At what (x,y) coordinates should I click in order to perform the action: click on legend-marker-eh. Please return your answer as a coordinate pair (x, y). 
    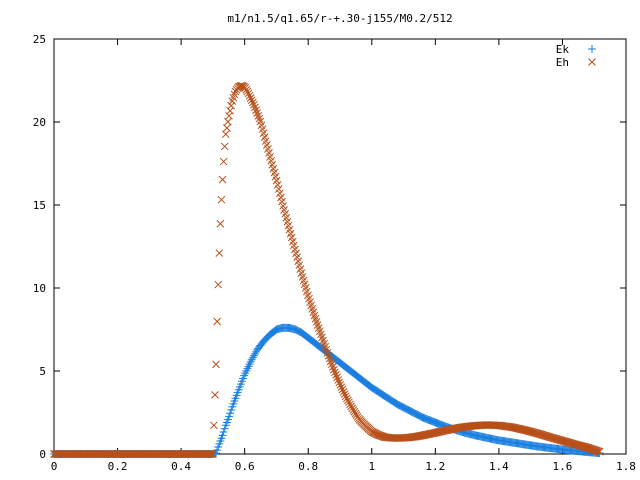
    Looking at the image, I should click on (592, 62).